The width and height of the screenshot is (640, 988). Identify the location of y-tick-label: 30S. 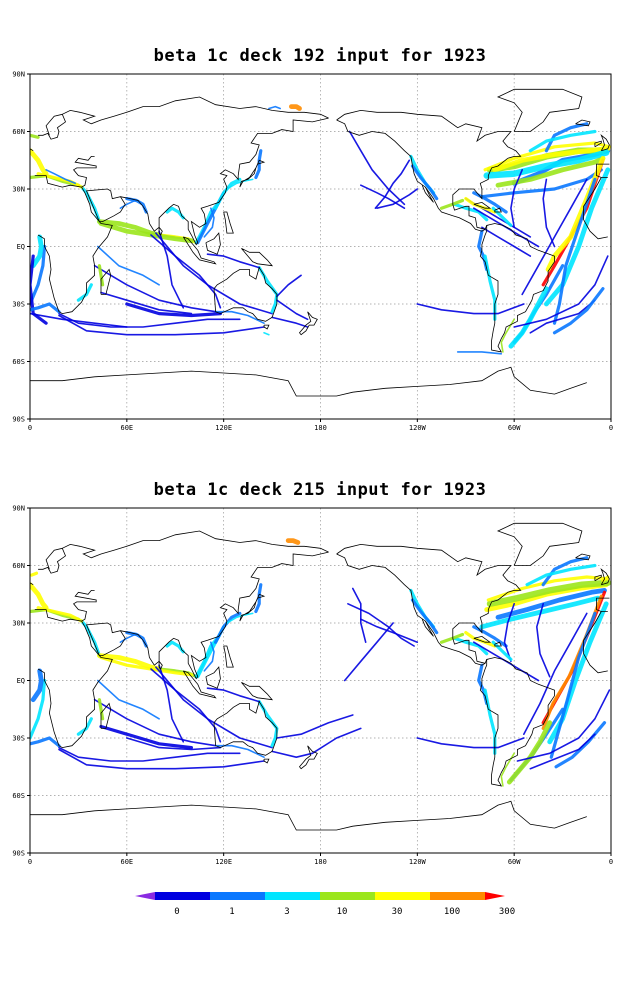
(18, 305).